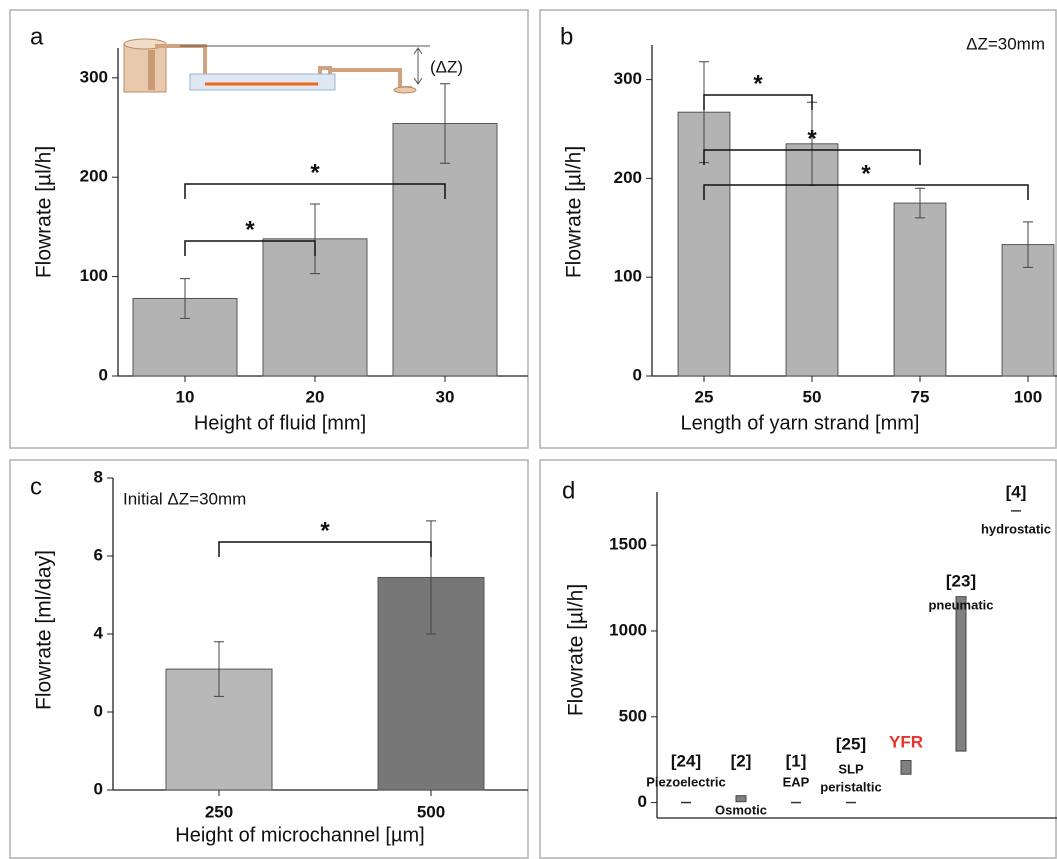 This screenshot has width=1057, height=859. What do you see at coordinates (568, 490) in the screenshot?
I see `panel-label: d` at bounding box center [568, 490].